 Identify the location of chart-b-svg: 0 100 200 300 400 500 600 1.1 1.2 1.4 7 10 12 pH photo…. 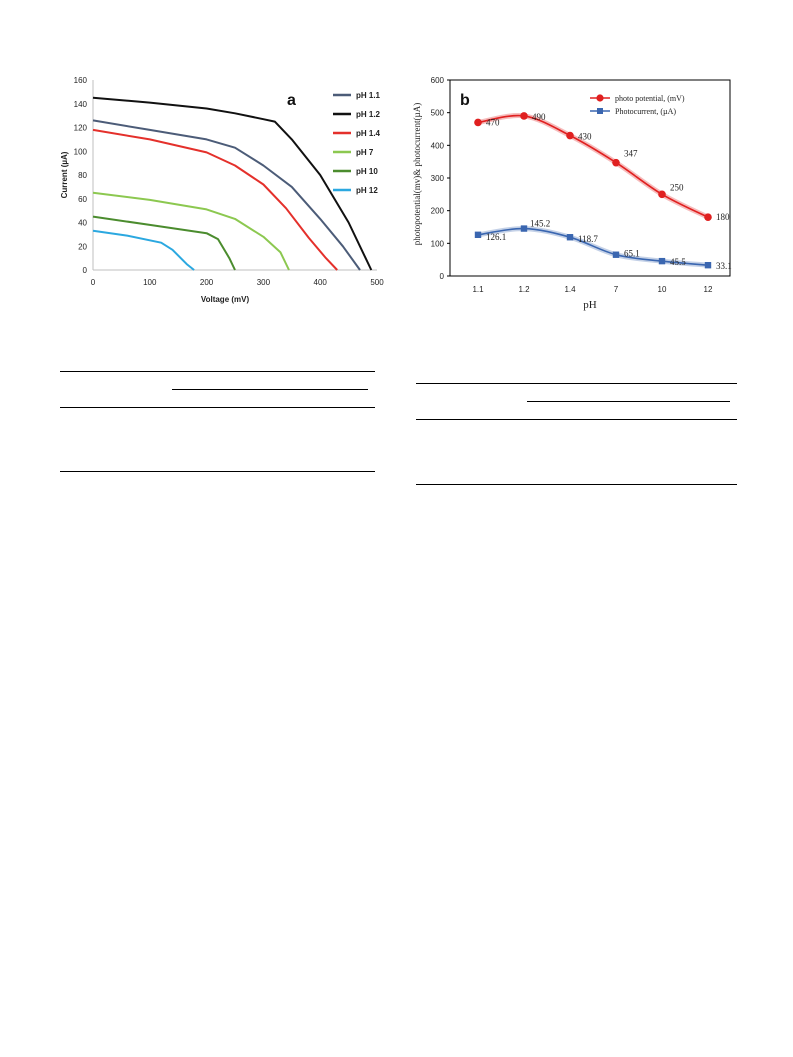
(572, 193).